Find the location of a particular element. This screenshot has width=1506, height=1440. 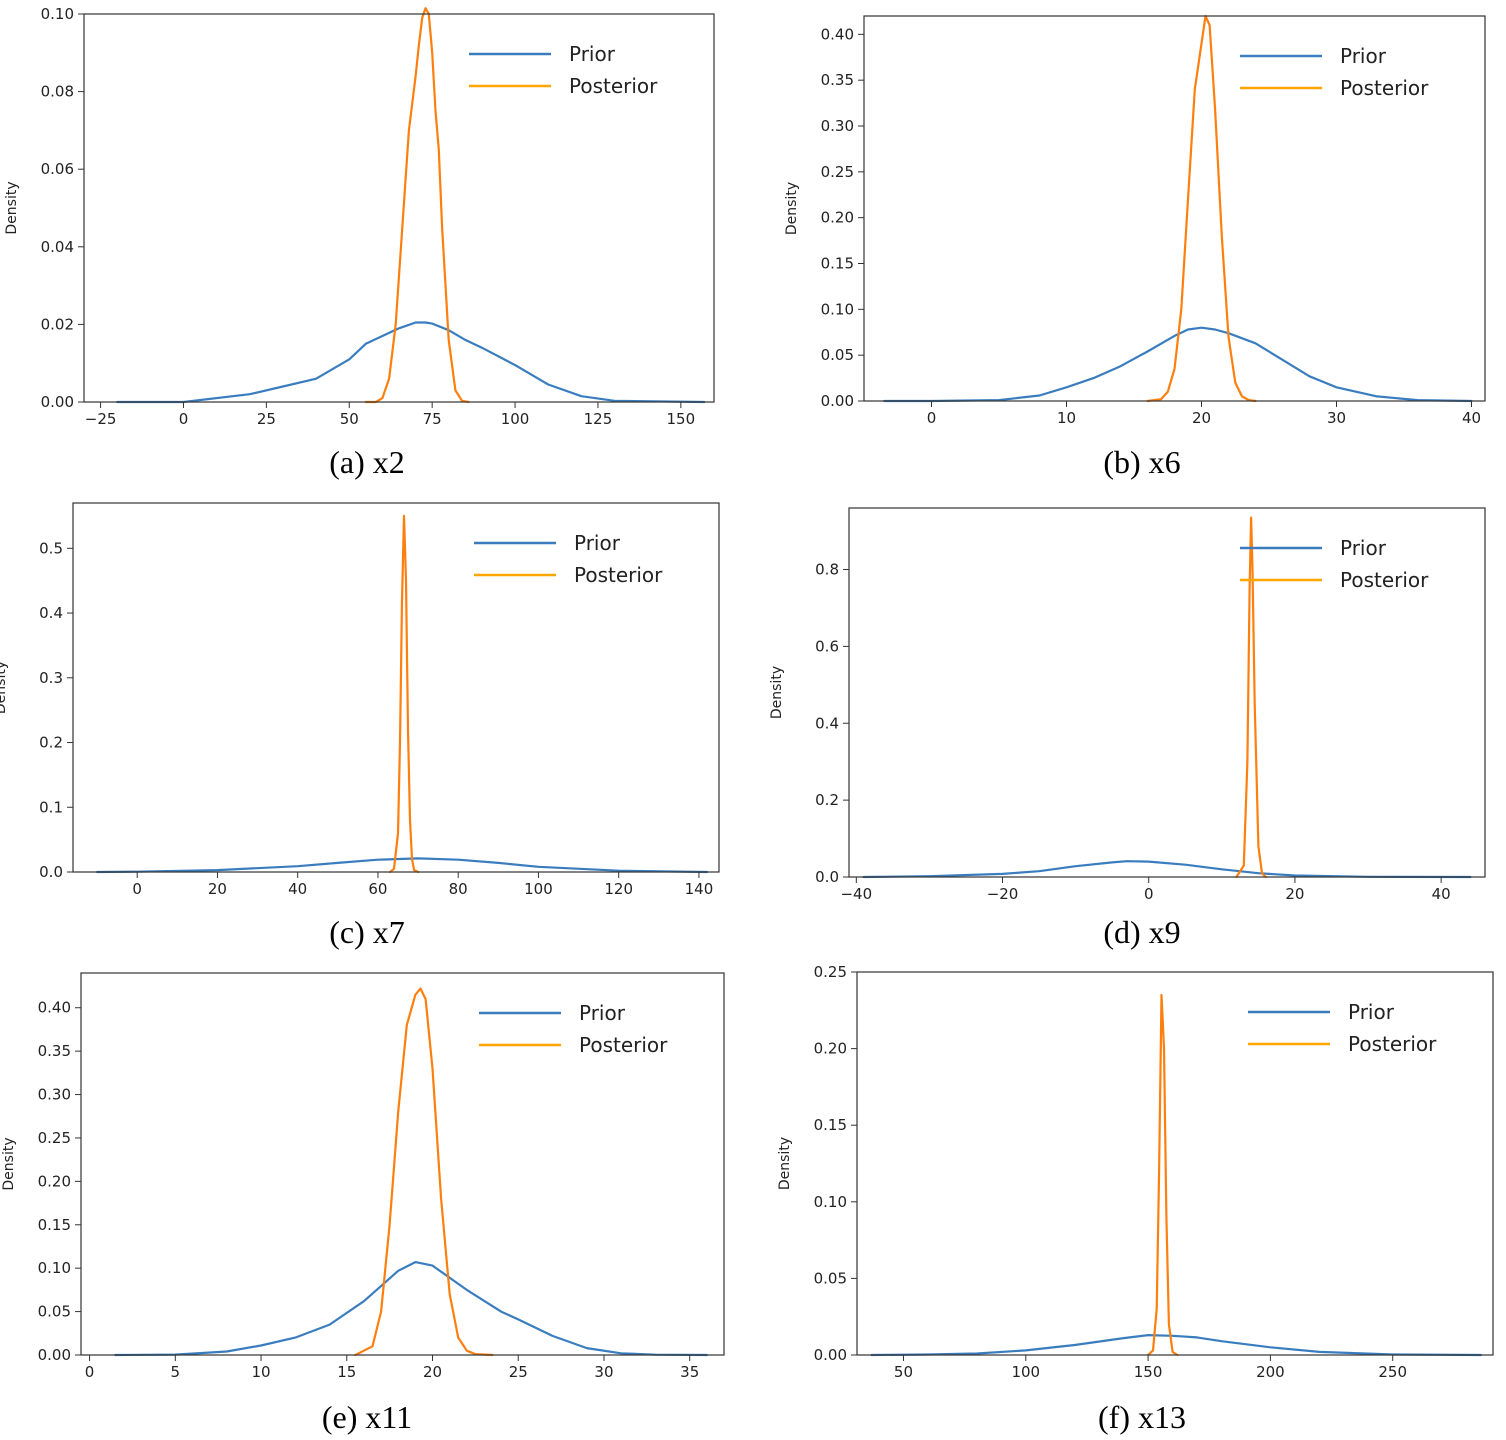

y-tick-label: 0.04 is located at coordinates (57, 247).